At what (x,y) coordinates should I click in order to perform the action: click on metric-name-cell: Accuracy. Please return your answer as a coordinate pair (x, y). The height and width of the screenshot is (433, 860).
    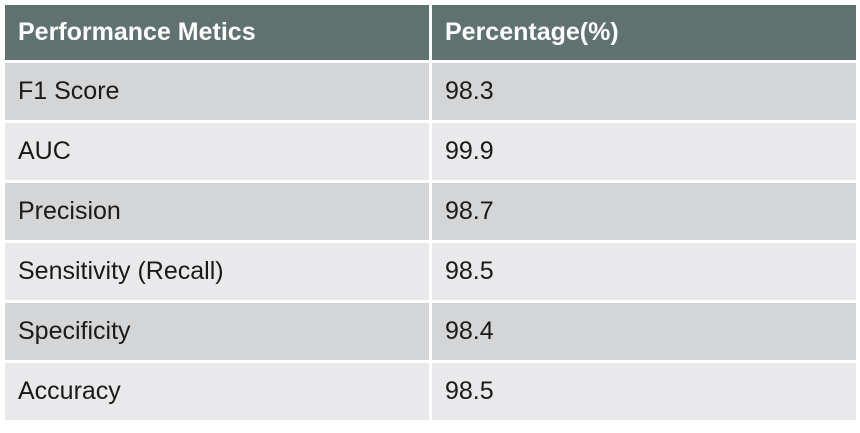
    Looking at the image, I should click on (217, 391).